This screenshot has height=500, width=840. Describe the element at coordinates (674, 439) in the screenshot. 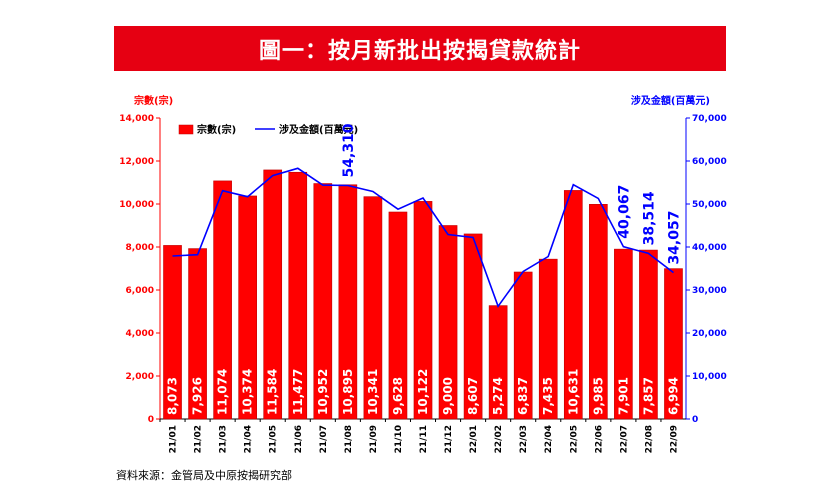

I see `x-tick-label: 22/09` at that location.